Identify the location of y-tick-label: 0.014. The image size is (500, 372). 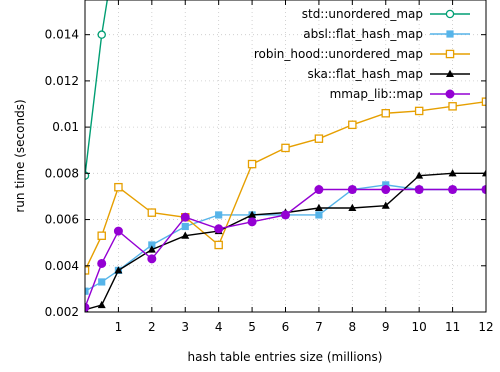
(62, 35).